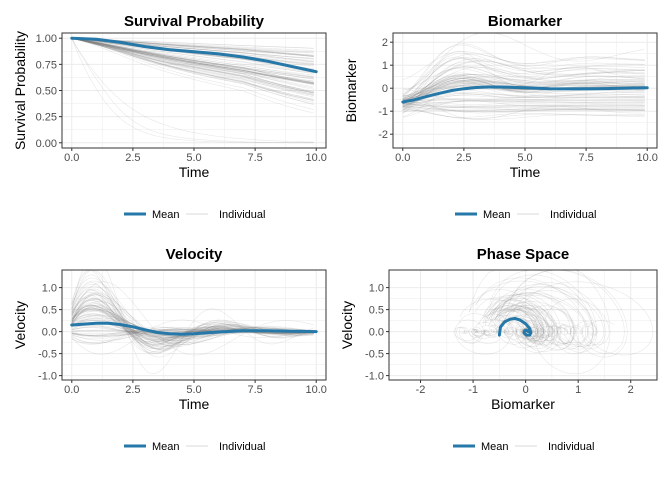  Describe the element at coordinates (473, 390) in the screenshot. I see `x-tick-label: -1` at that location.